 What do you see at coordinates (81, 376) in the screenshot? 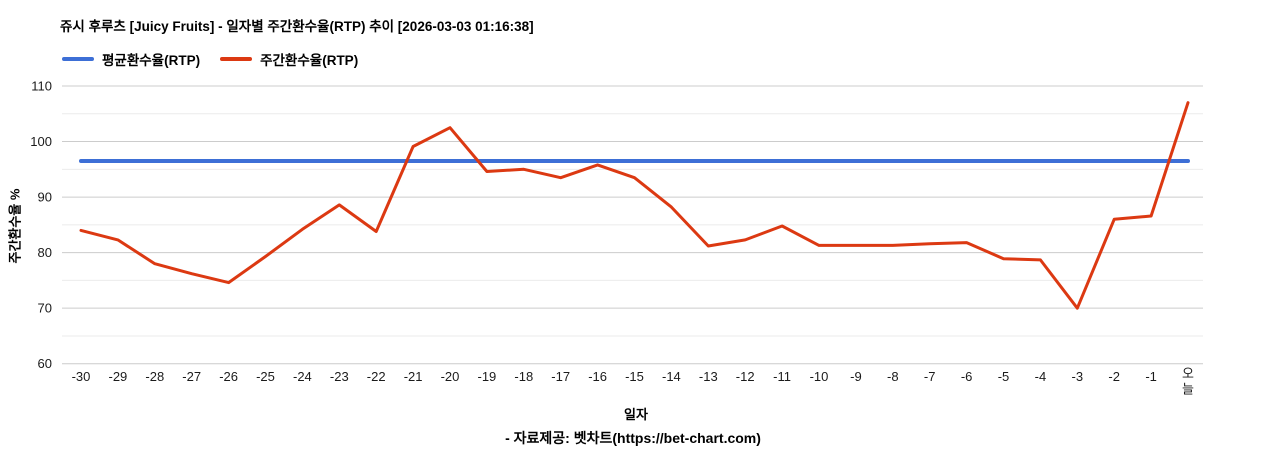
I see `x-tick-label: -30` at bounding box center [81, 376].